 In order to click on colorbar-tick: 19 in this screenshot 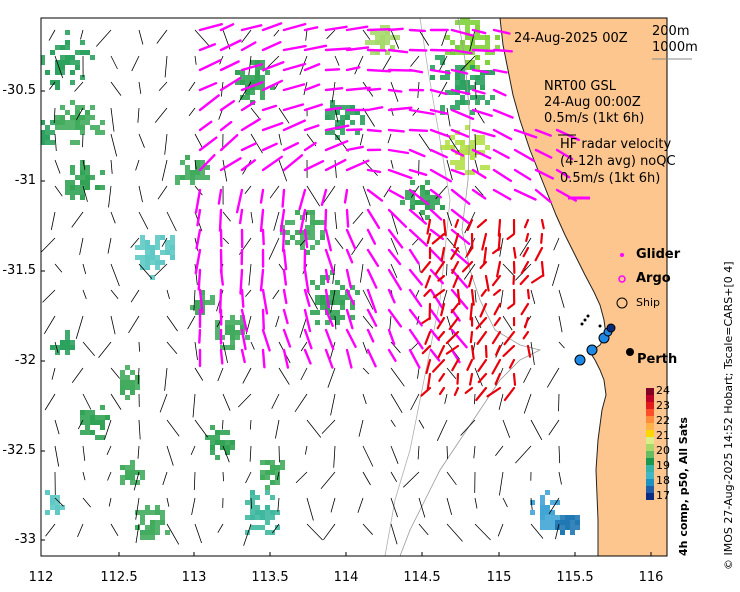, I will do `click(663, 465)`.